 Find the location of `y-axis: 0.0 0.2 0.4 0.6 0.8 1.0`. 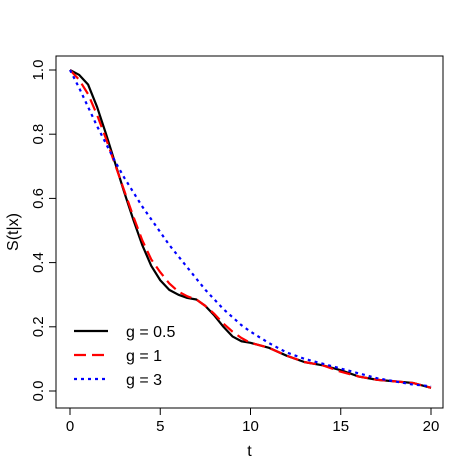

y-axis: 0.0 0.2 0.4 0.6 0.8 1.0 is located at coordinates (43, 231).